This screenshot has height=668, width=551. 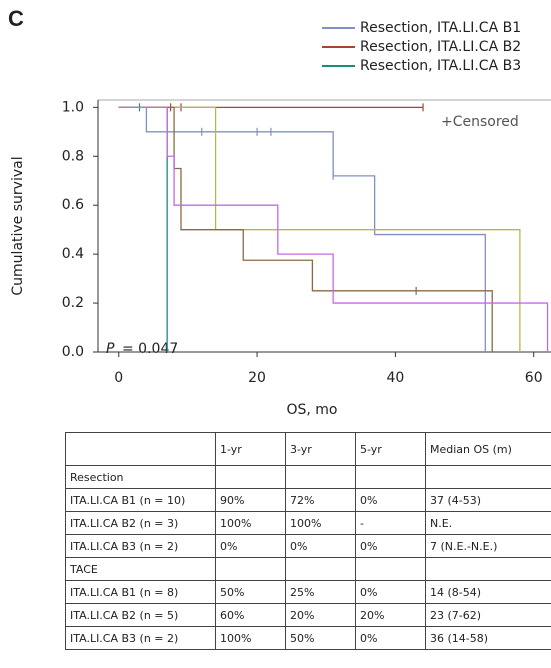 I want to click on table-row: 1-yr 3-yr 5-yr Median OS (m), so click(x=308, y=449).